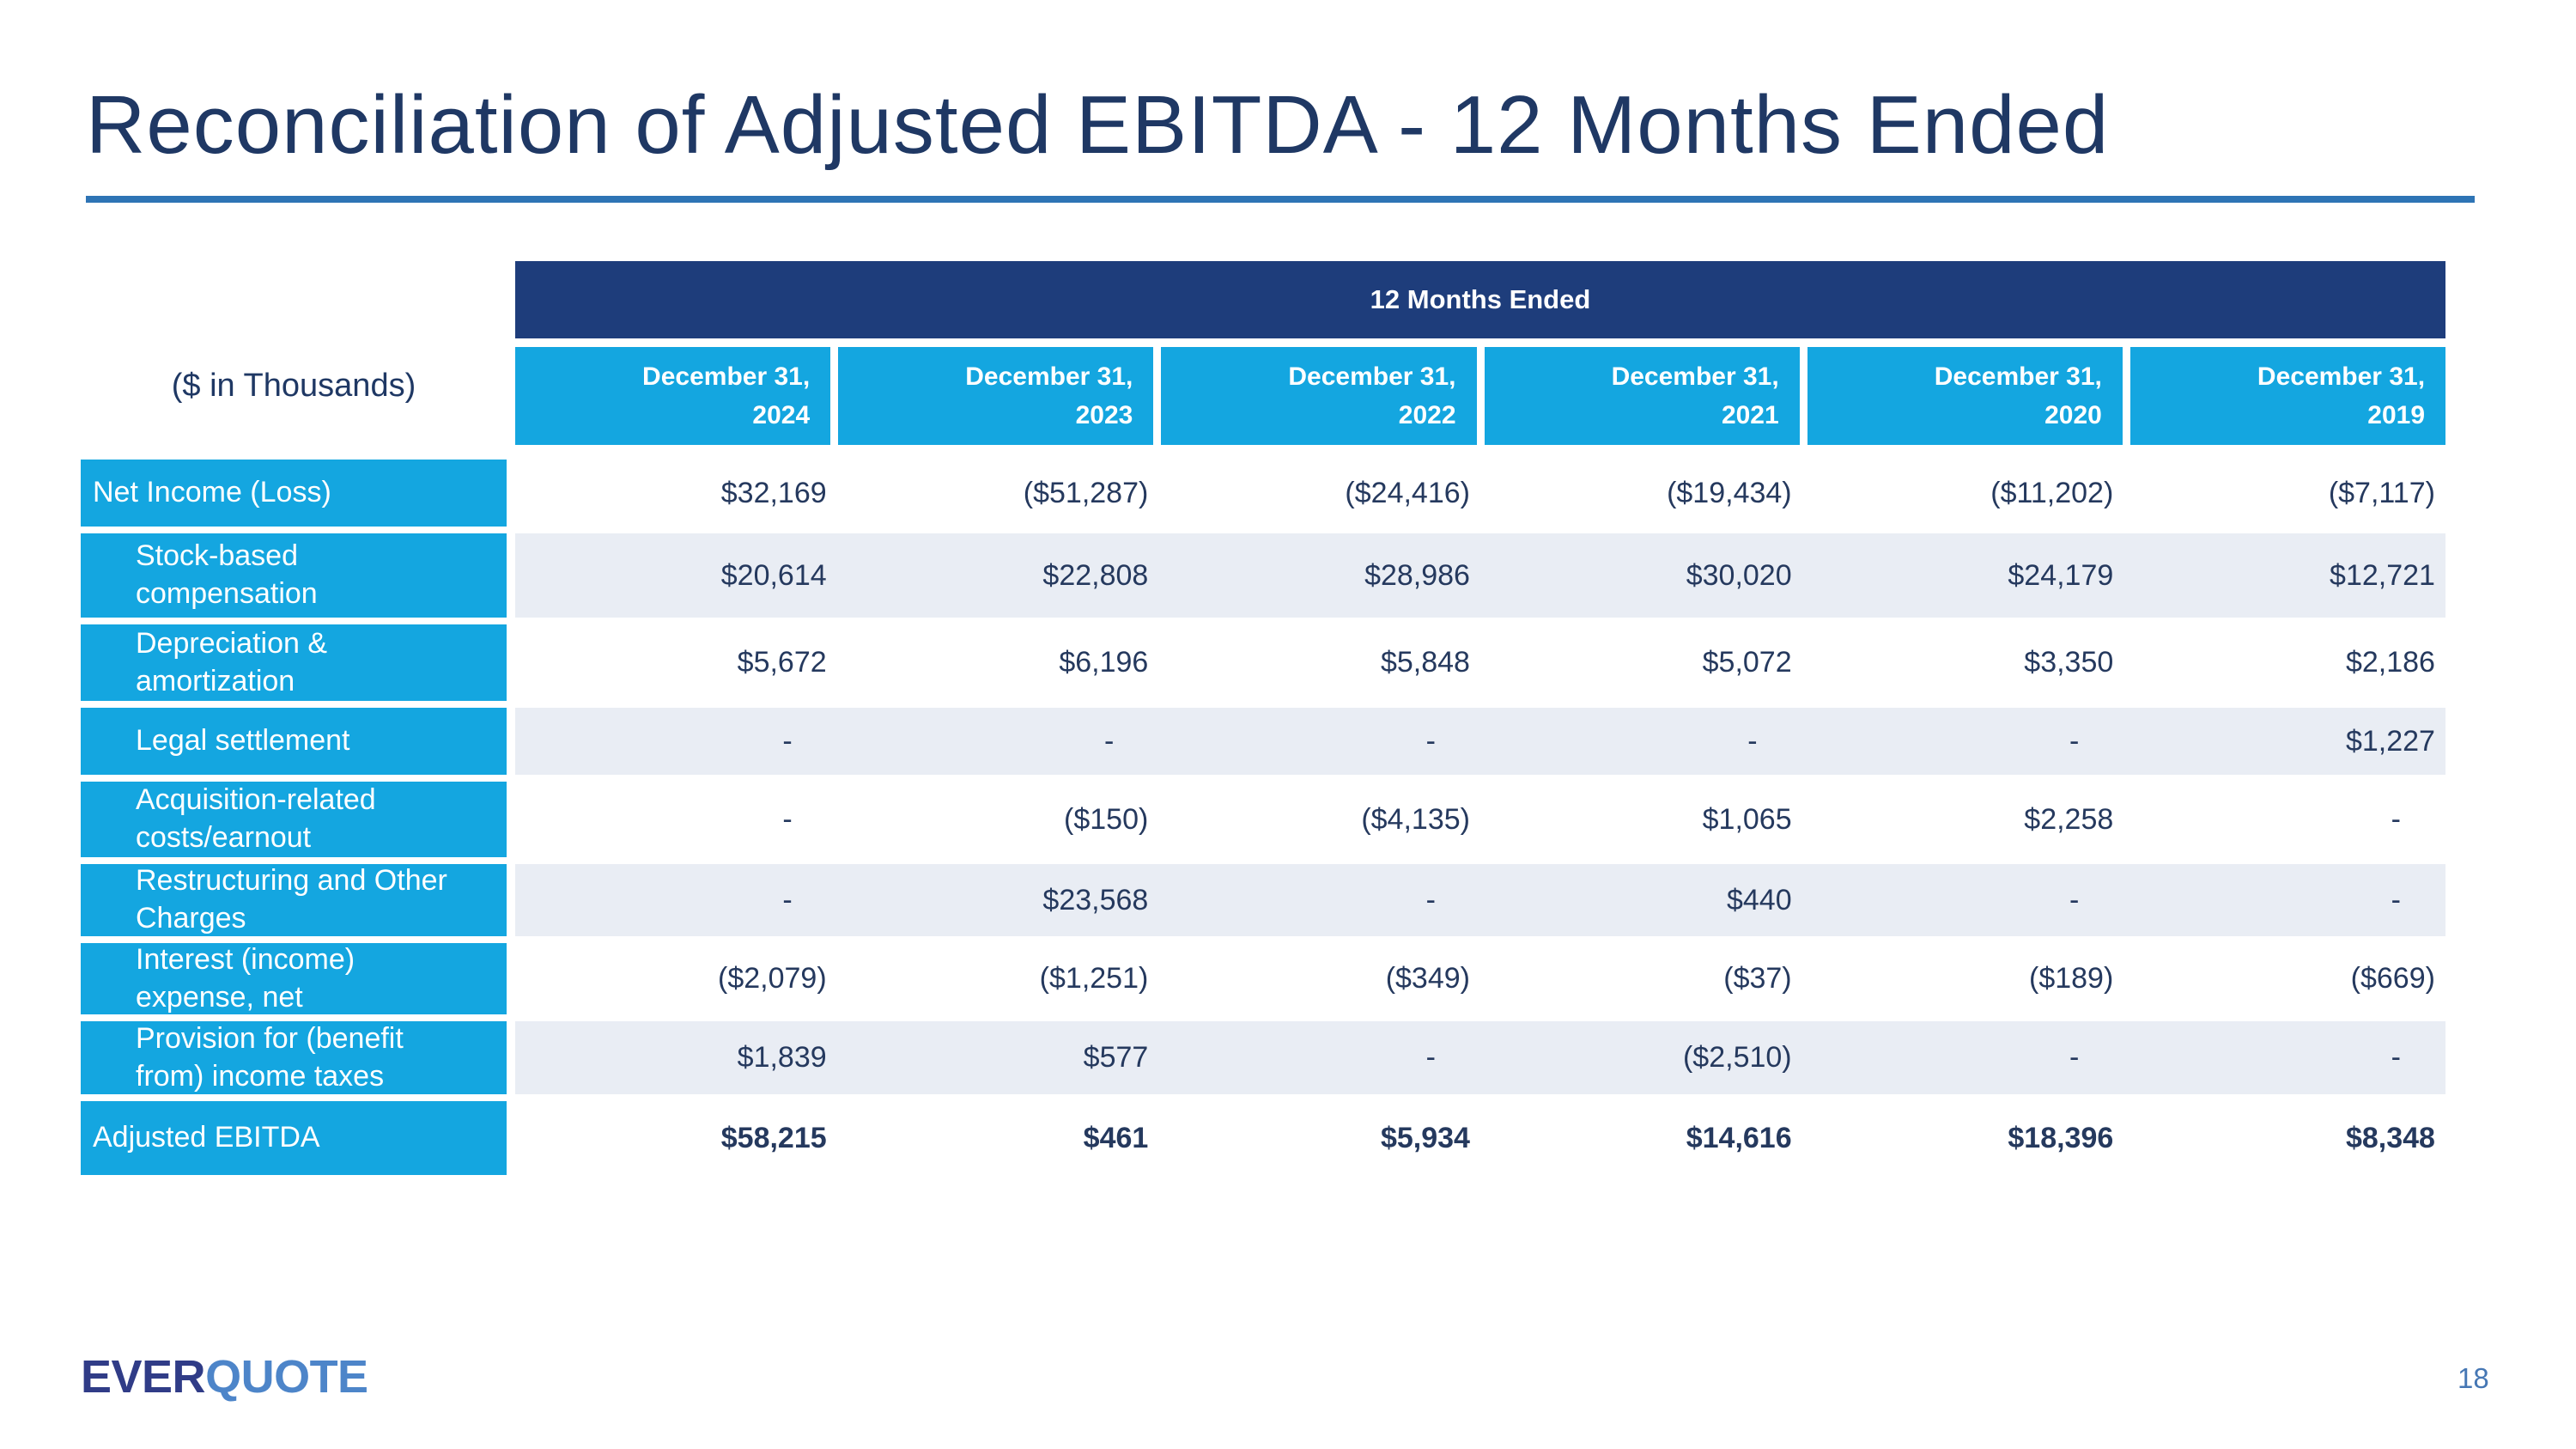  Describe the element at coordinates (1415, 819) in the screenshot. I see `cell-value: ($4,135)` at that location.